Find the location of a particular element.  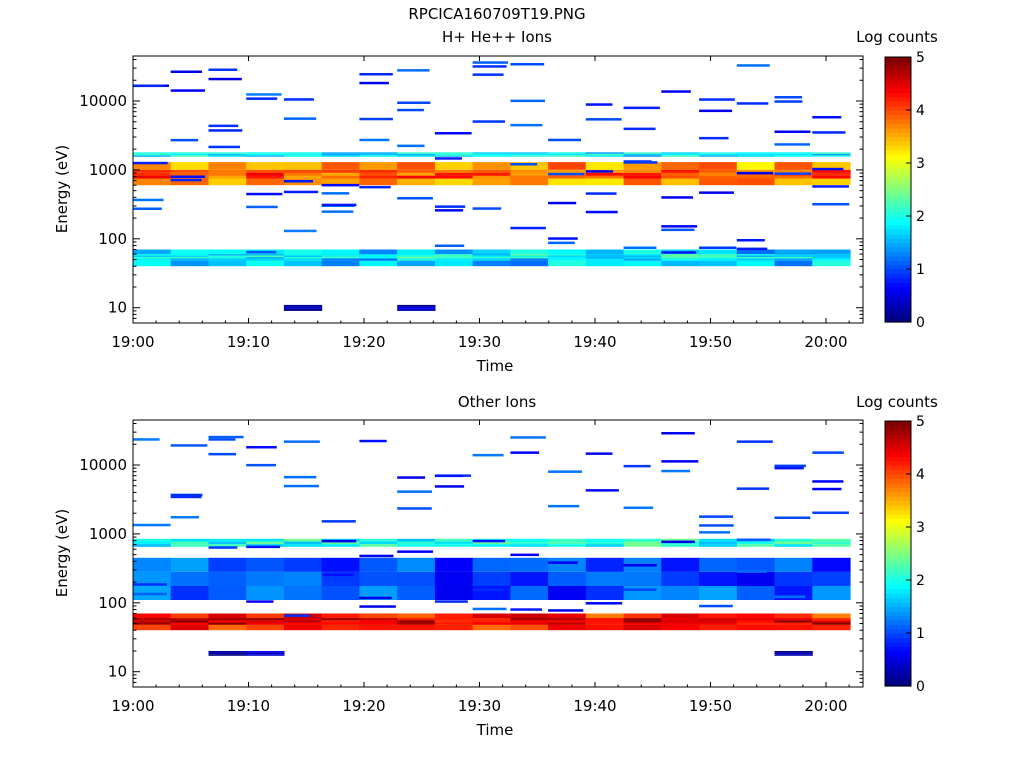

colorbar-tick-label: 5 is located at coordinates (920, 58).